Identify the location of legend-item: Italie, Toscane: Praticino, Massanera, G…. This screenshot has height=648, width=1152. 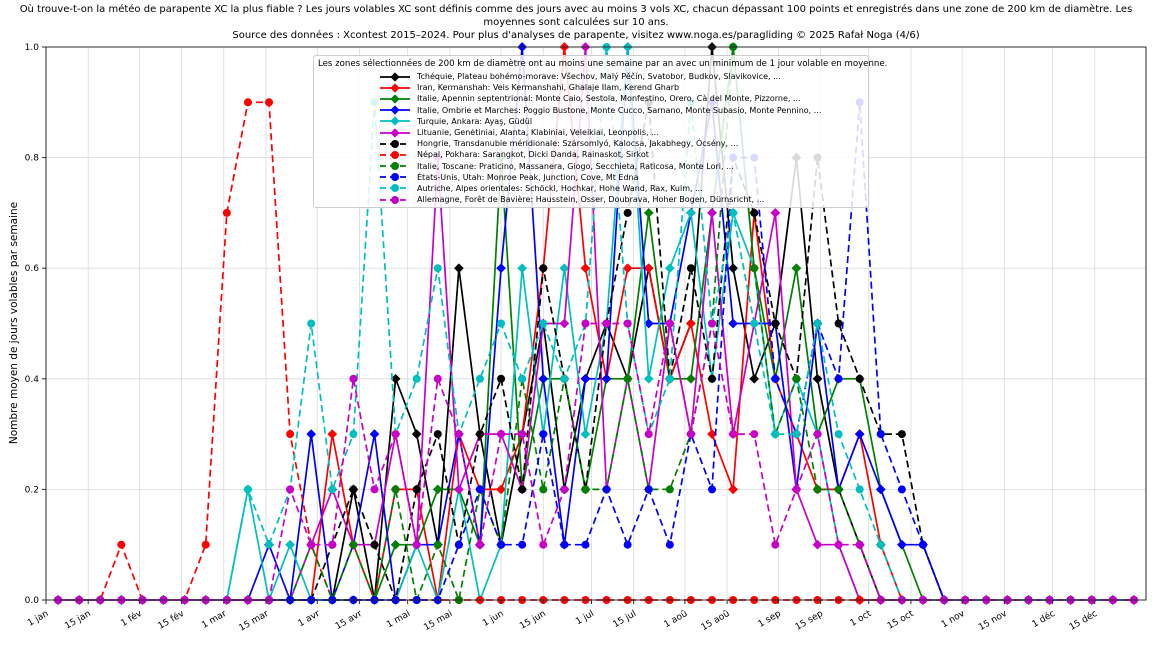
(591, 166).